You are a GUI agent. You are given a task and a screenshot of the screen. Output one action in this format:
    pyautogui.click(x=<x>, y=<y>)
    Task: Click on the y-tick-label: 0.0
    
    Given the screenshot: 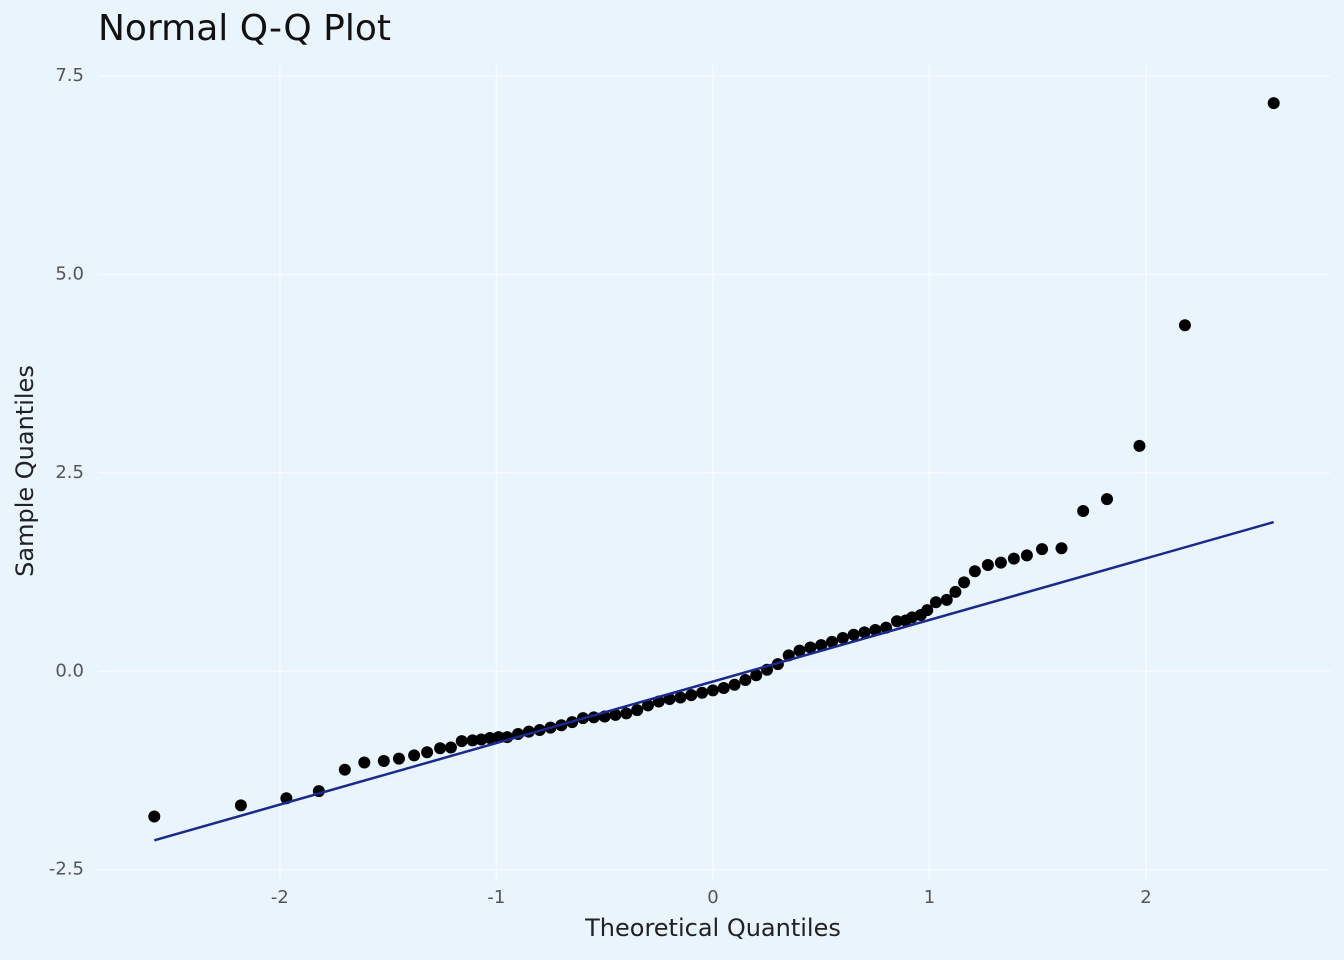 What is the action you would take?
    pyautogui.click(x=69, y=670)
    